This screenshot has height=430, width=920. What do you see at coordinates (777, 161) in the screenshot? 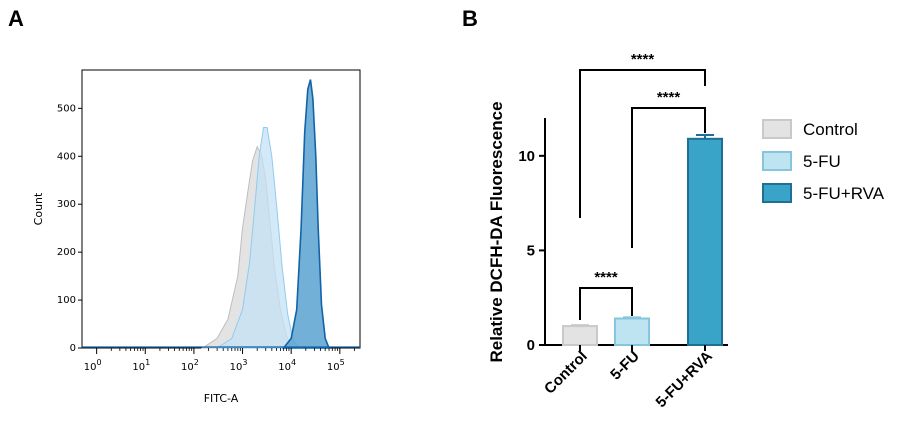
I see `legend-swatch-5-fu` at bounding box center [777, 161].